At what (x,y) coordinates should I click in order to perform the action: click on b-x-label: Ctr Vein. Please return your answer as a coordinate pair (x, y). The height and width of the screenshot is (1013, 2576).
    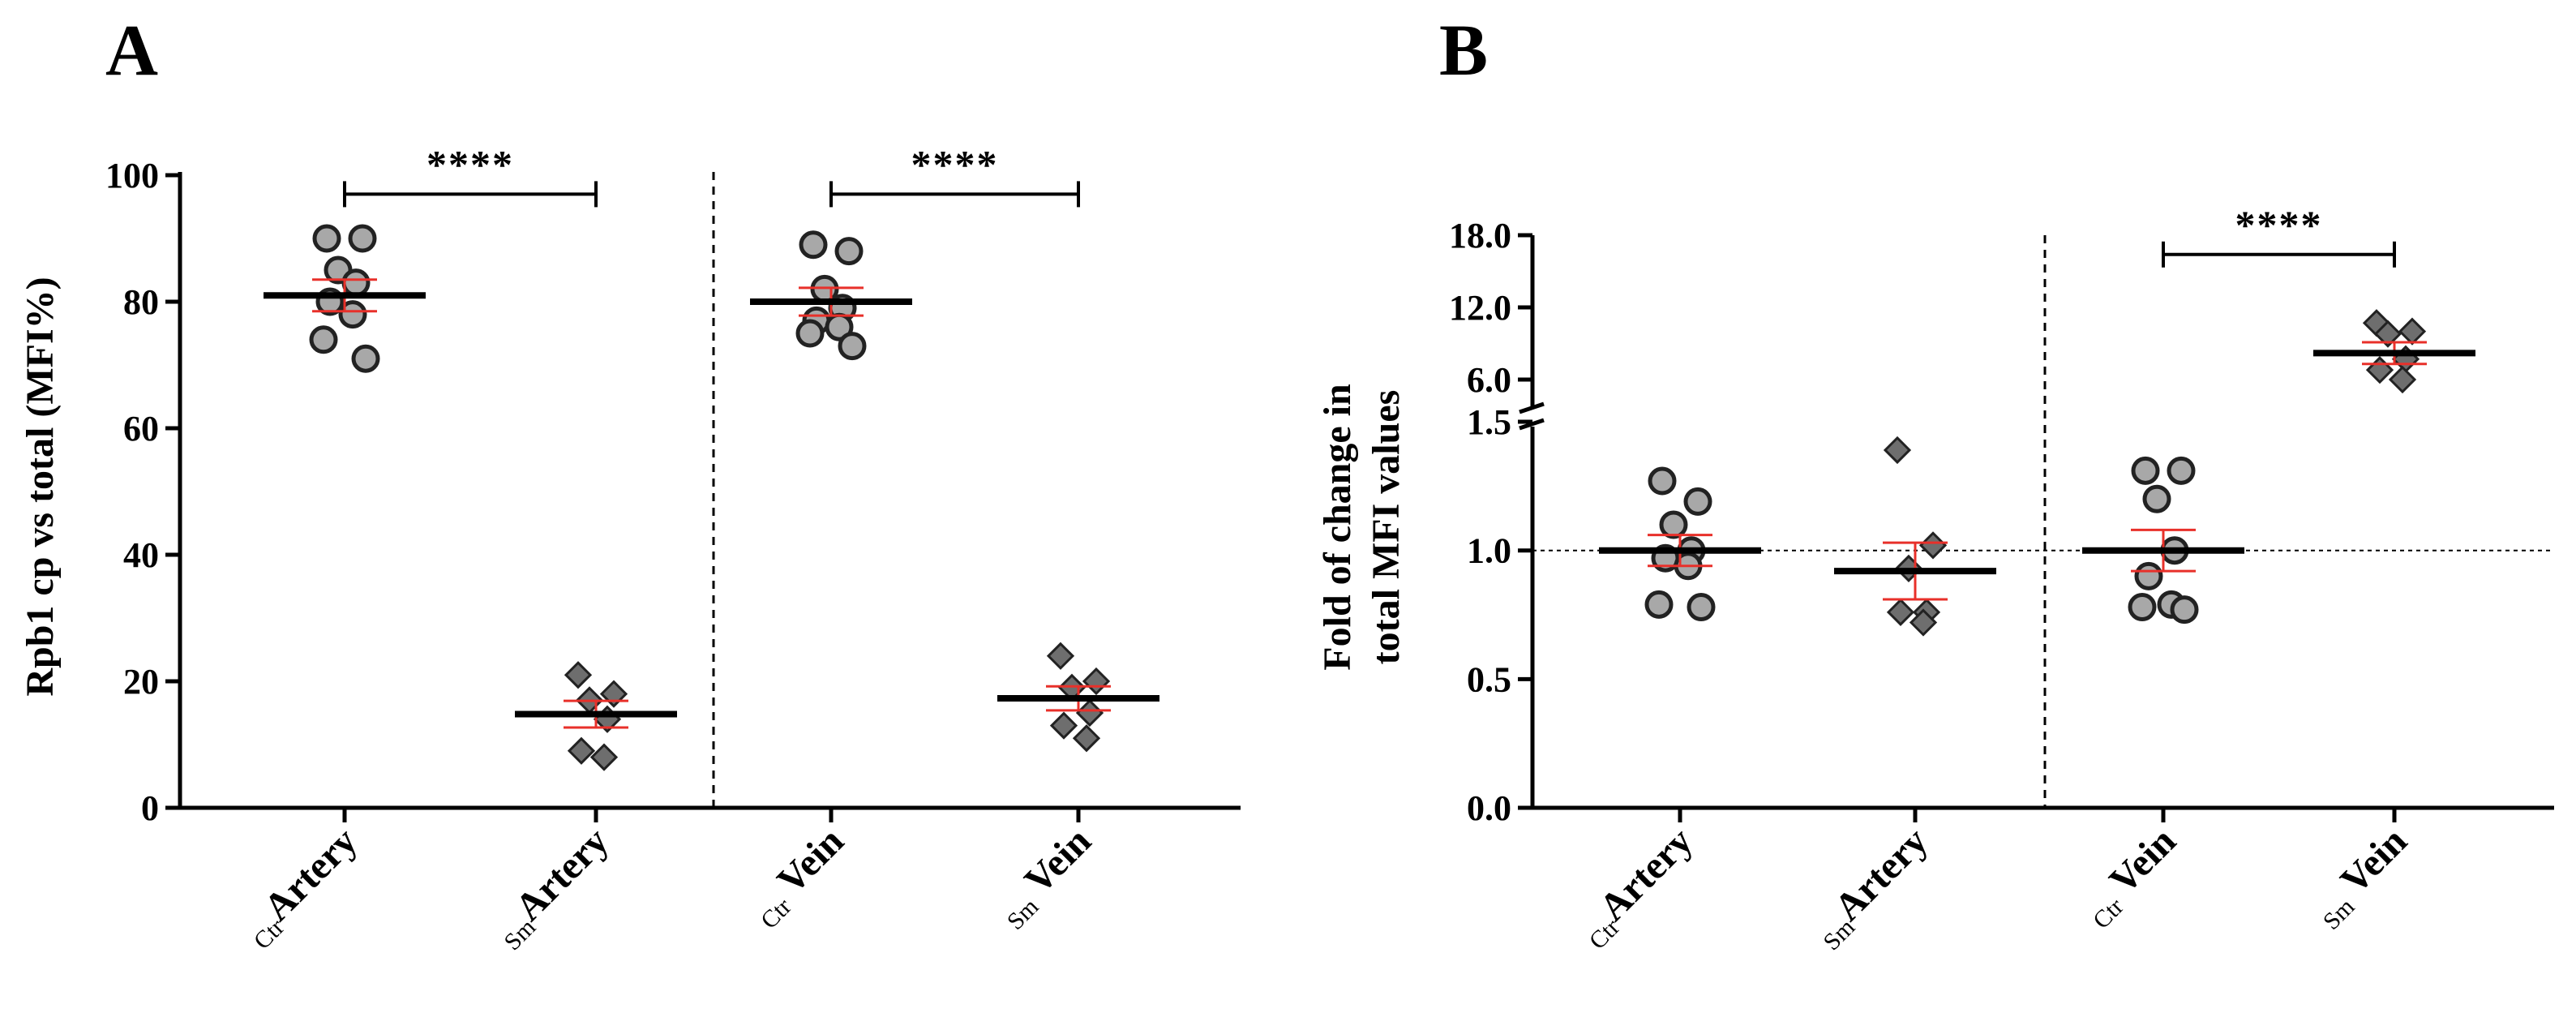
    Looking at the image, I should click on (2130, 876).